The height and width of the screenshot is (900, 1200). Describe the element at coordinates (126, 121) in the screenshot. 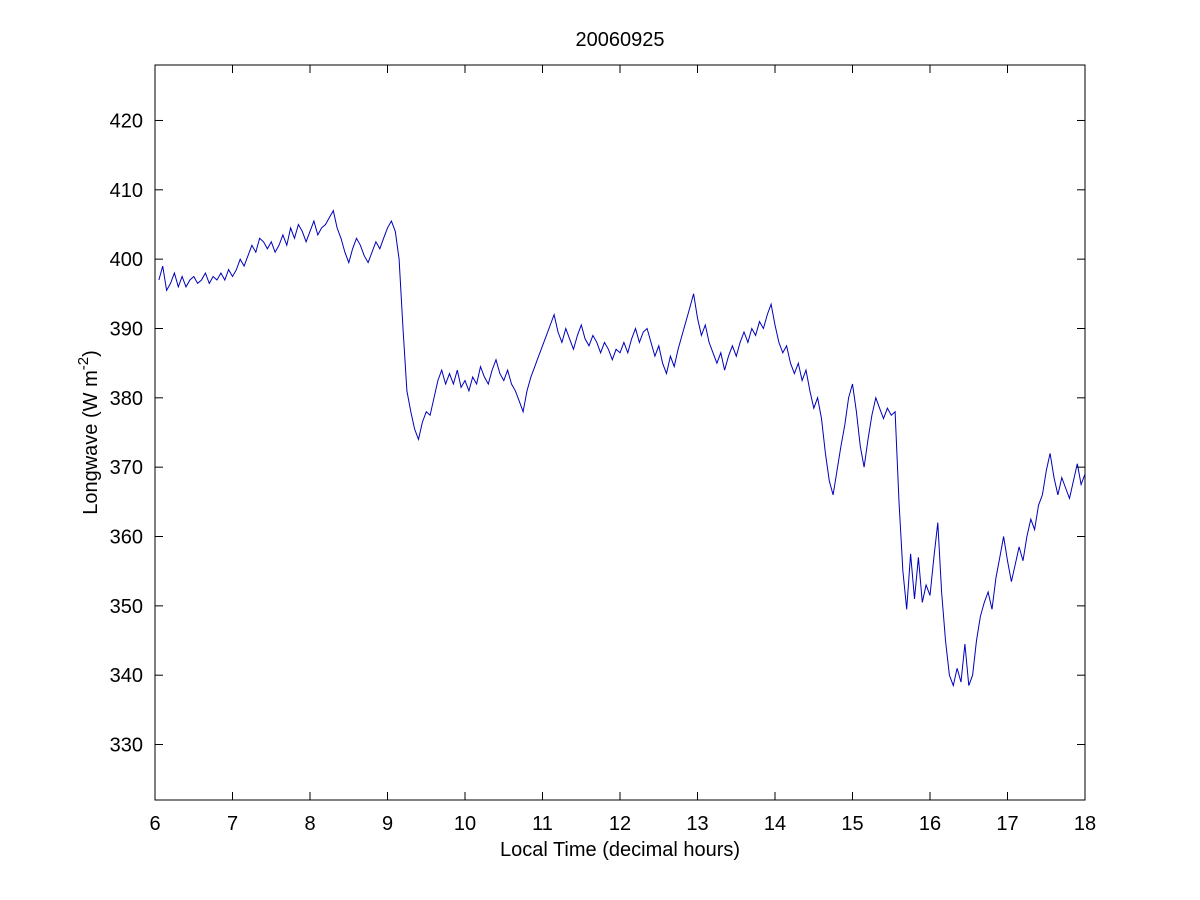

I see `y-tick-label: 420` at that location.